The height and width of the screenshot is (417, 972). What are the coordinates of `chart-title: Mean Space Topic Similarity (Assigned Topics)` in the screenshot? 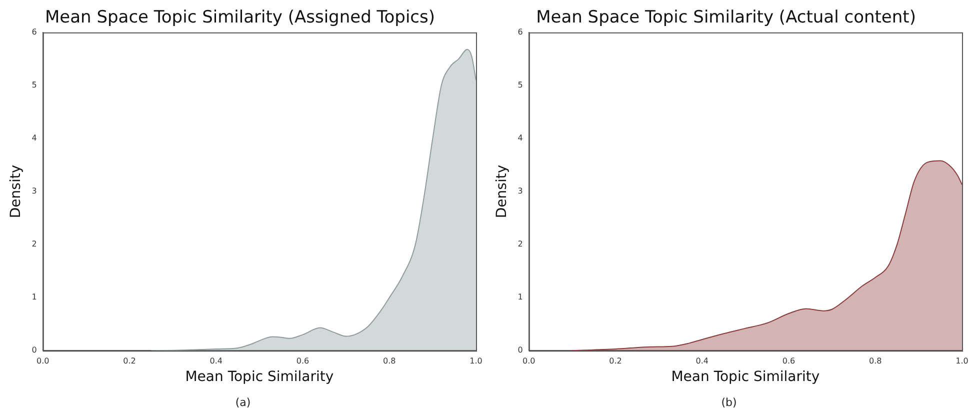 It's located at (240, 18).